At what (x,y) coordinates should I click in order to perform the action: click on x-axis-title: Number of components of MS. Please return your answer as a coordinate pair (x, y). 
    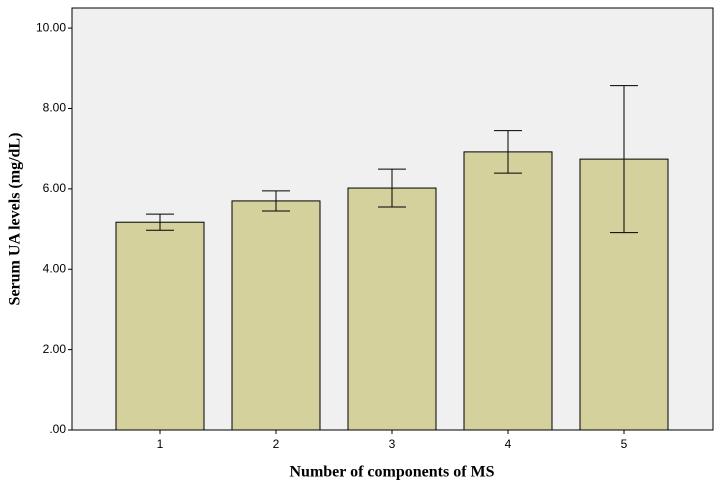
    Looking at the image, I should click on (391, 472).